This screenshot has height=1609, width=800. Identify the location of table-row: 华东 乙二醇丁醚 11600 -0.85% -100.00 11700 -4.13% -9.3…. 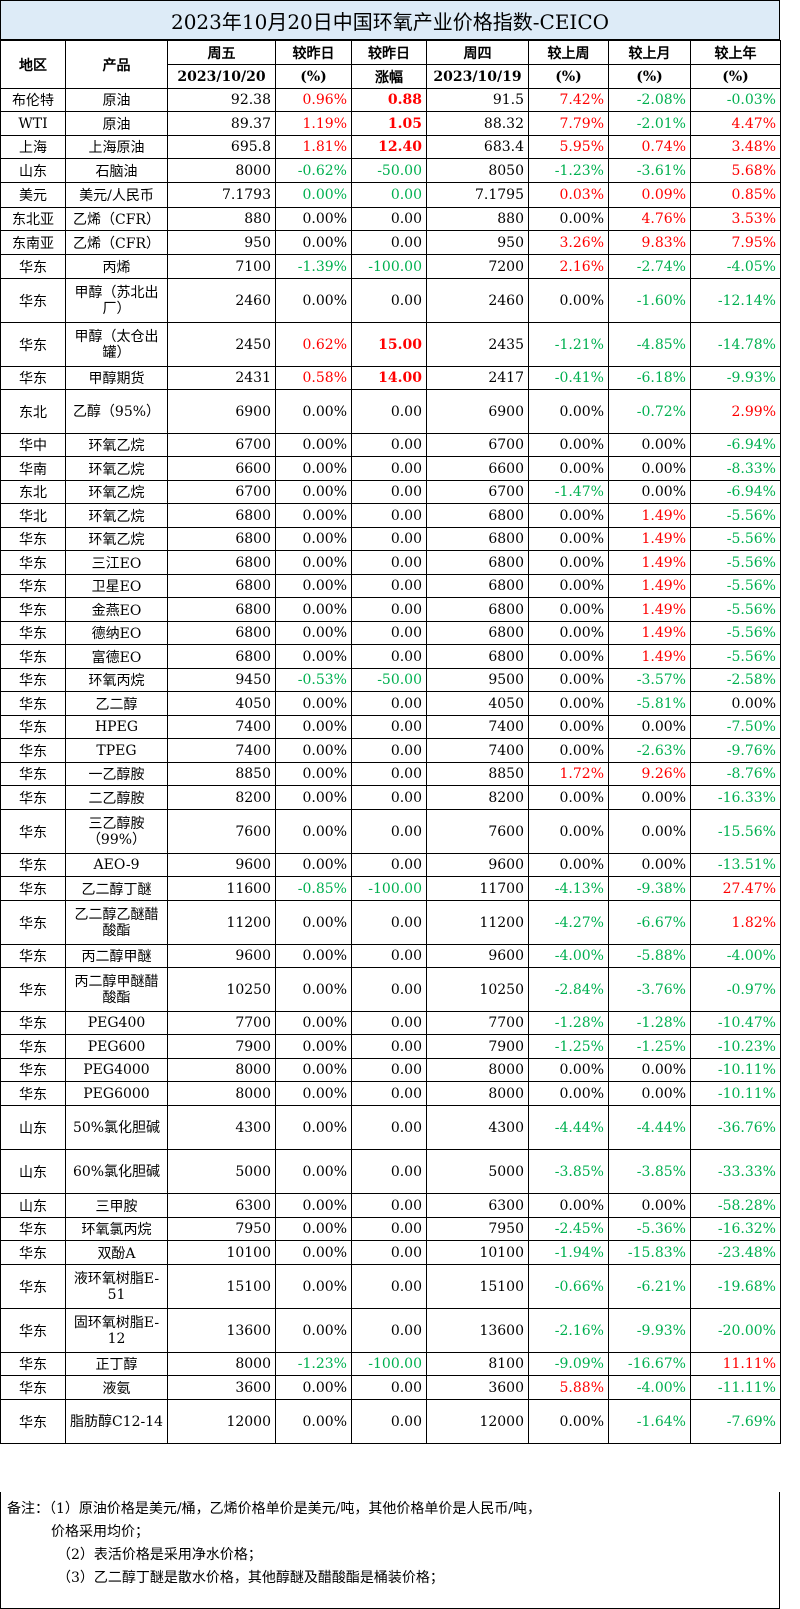
(390, 888).